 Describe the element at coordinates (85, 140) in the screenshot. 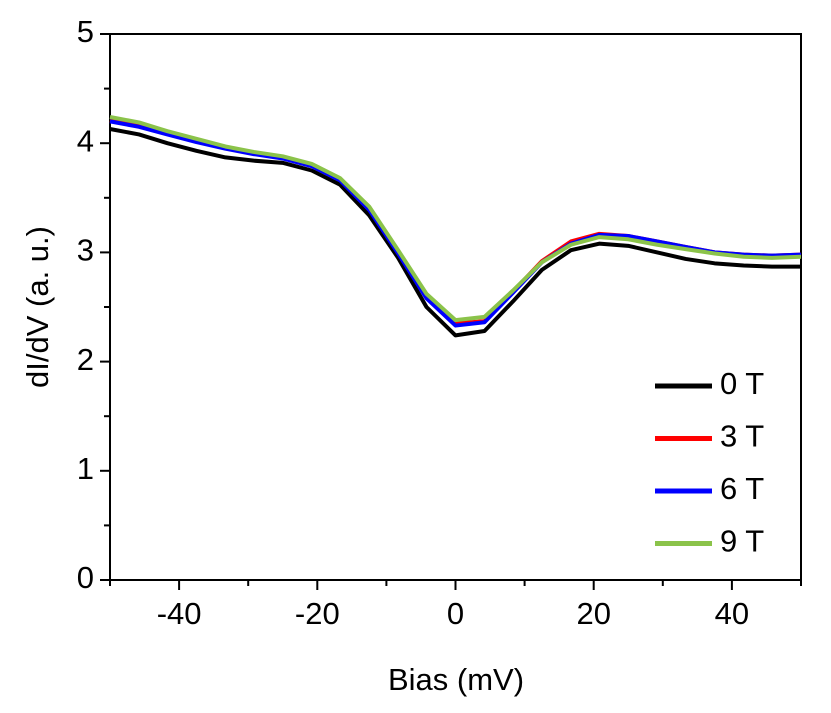

I see `y-tick-label: 4` at that location.